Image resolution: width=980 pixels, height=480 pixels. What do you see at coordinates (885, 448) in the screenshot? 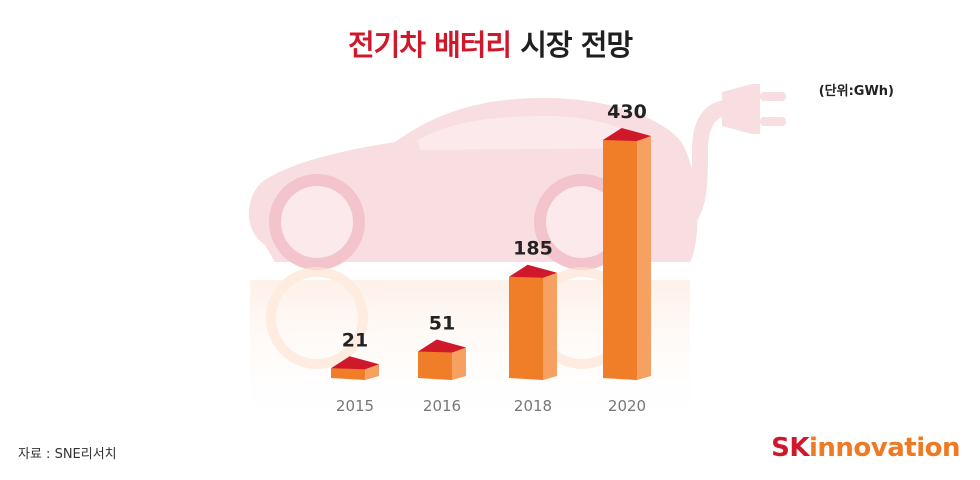
I see `logo-innovation: innovation` at bounding box center [885, 448].